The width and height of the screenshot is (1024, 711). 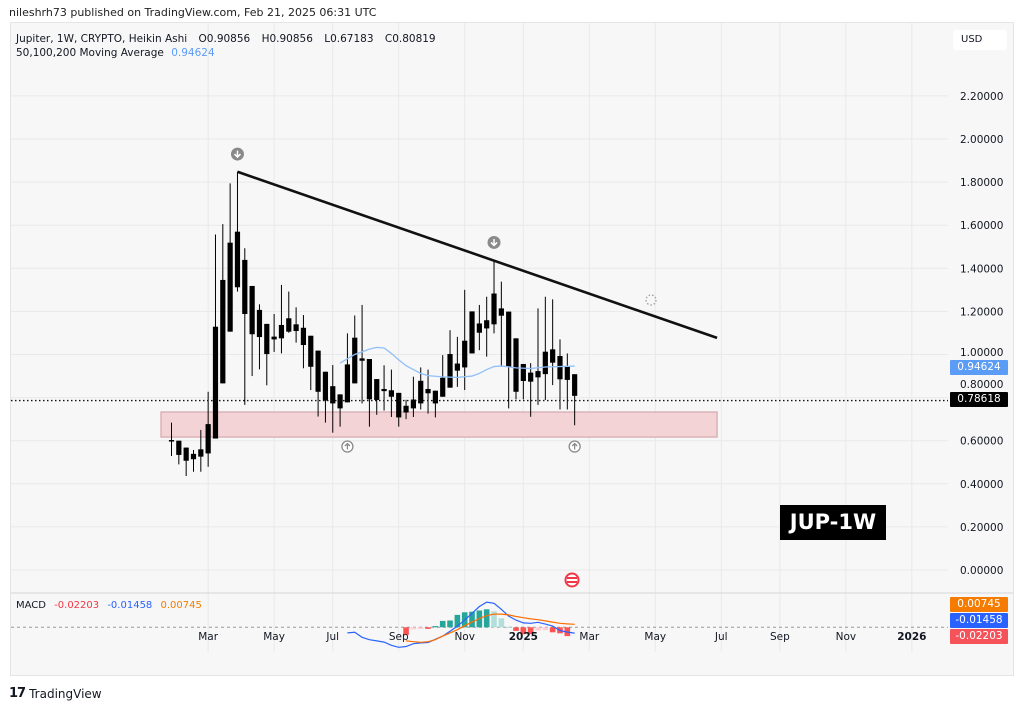 What do you see at coordinates (981, 226) in the screenshot?
I see `price-tick-label: 1.60000` at bounding box center [981, 226].